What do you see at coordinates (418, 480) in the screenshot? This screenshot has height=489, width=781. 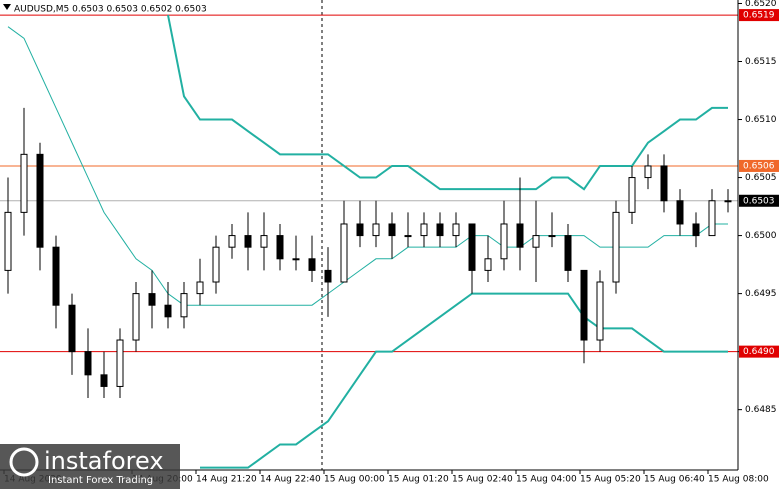 I see `x-tick-label: 15 Aug 01:20` at bounding box center [418, 480].